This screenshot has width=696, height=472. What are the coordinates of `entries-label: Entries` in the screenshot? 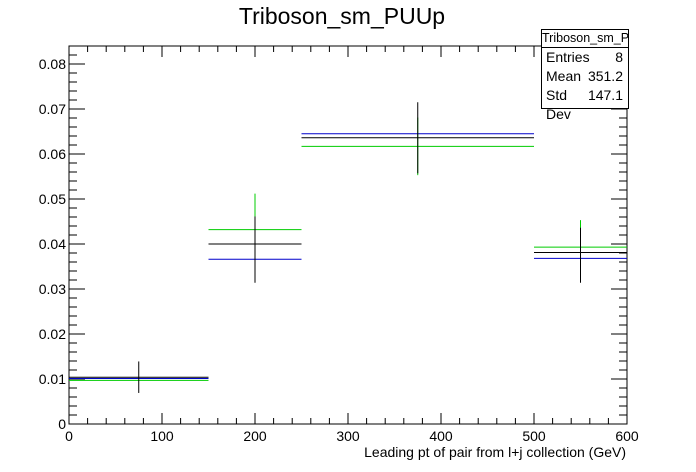 It's located at (568, 57).